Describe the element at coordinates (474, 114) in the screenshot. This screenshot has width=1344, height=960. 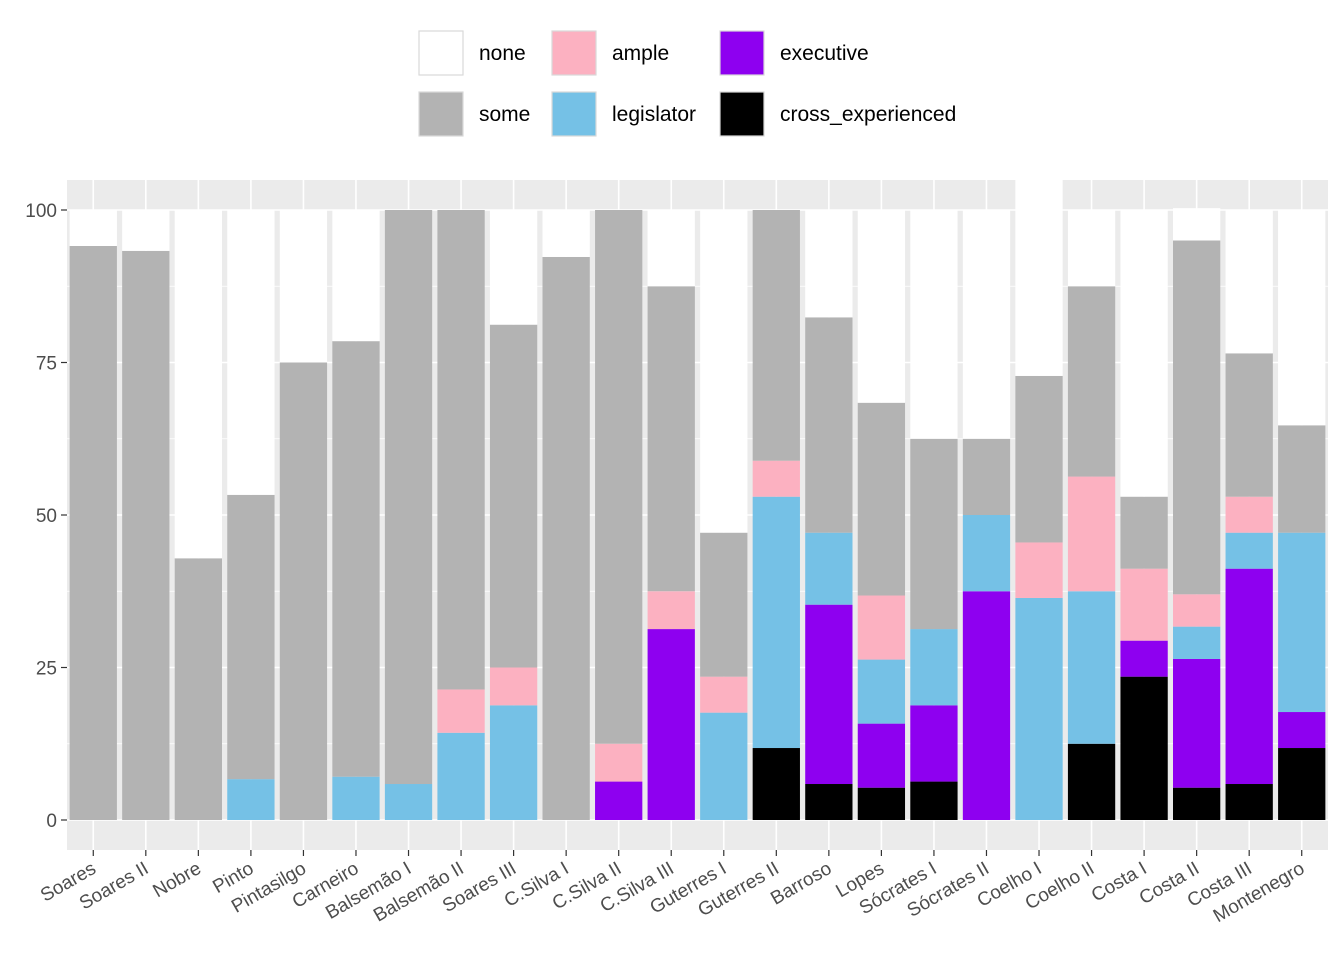
I see `legend-item-some: some` at that location.